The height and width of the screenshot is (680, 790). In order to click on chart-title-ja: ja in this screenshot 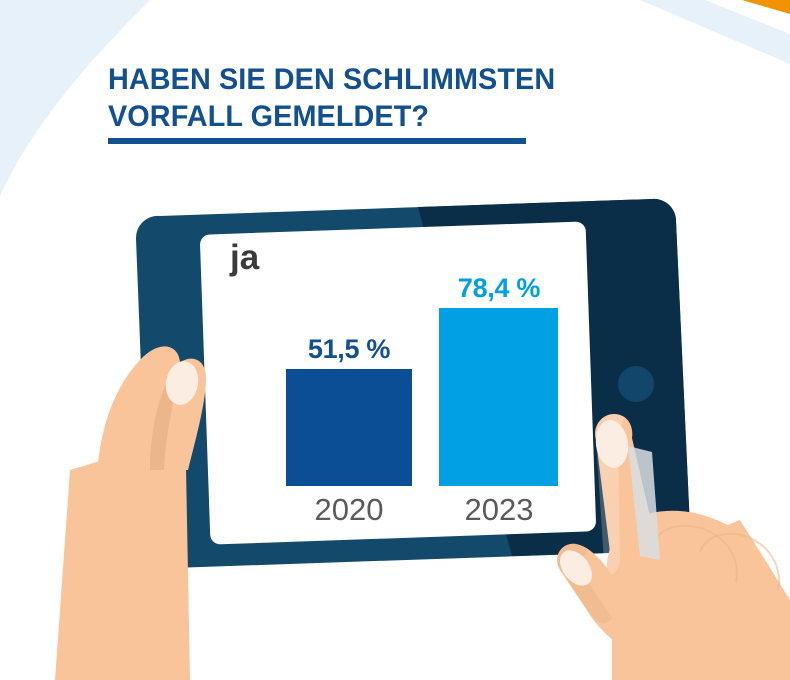, I will do `click(245, 257)`.